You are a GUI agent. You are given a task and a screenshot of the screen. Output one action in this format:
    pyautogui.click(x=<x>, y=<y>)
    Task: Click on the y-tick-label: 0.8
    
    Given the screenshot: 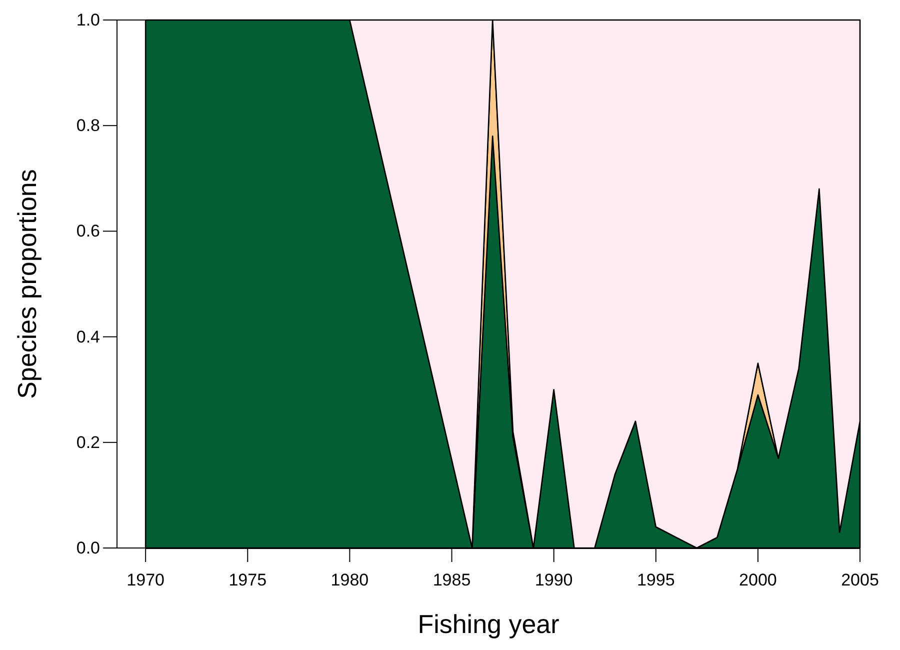 What is the action you would take?
    pyautogui.click(x=88, y=126)
    